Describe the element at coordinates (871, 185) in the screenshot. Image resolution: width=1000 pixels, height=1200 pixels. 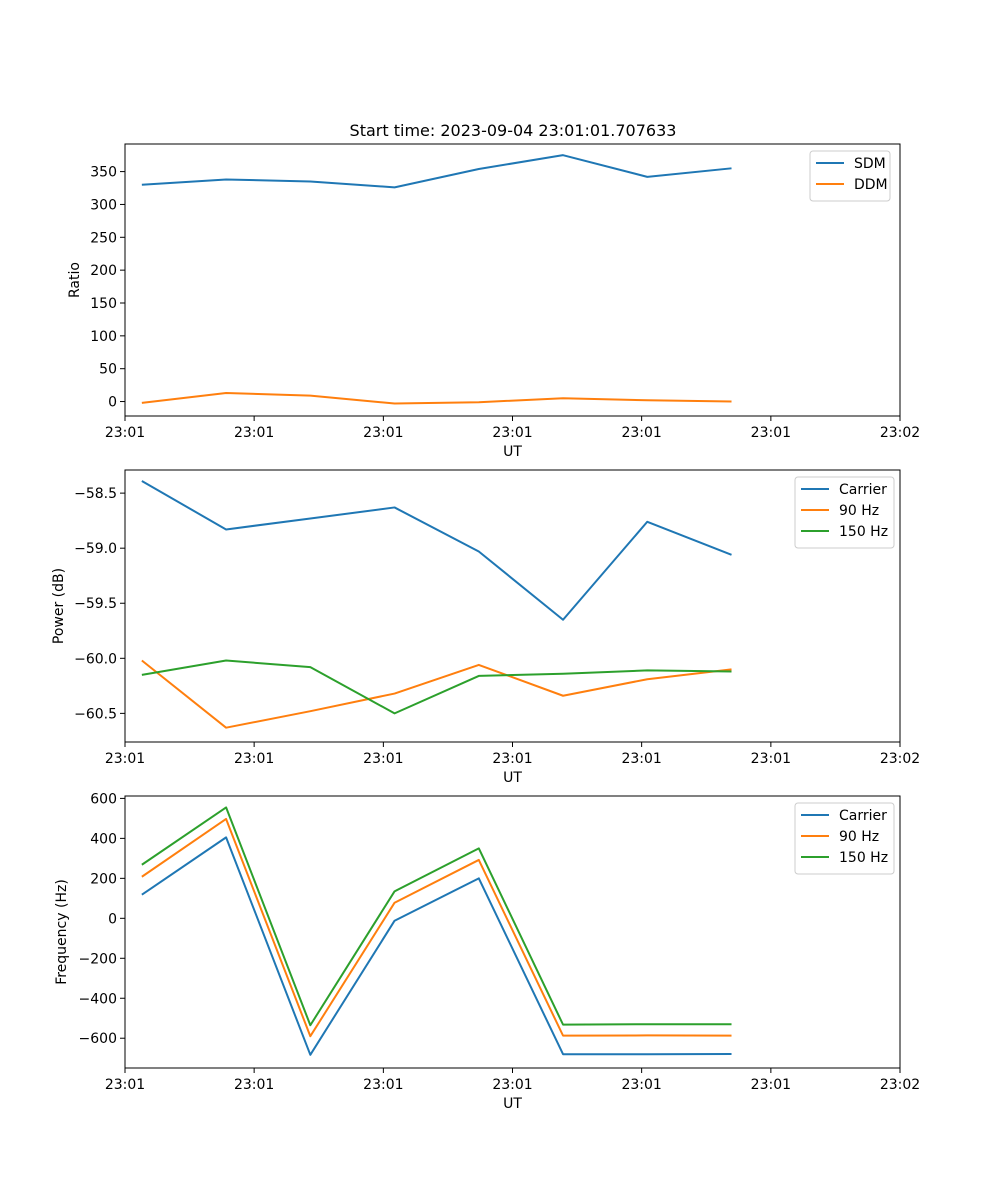
I see `legend-label-ddm: DDM` at that location.